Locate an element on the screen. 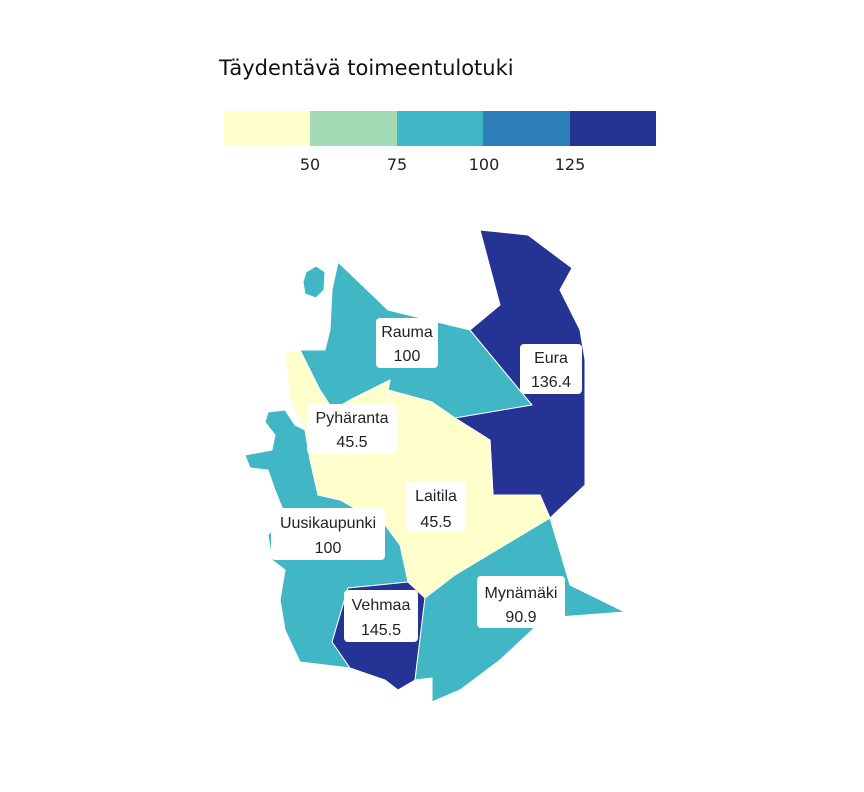  label-region-value: 90.9 is located at coordinates (520, 617).